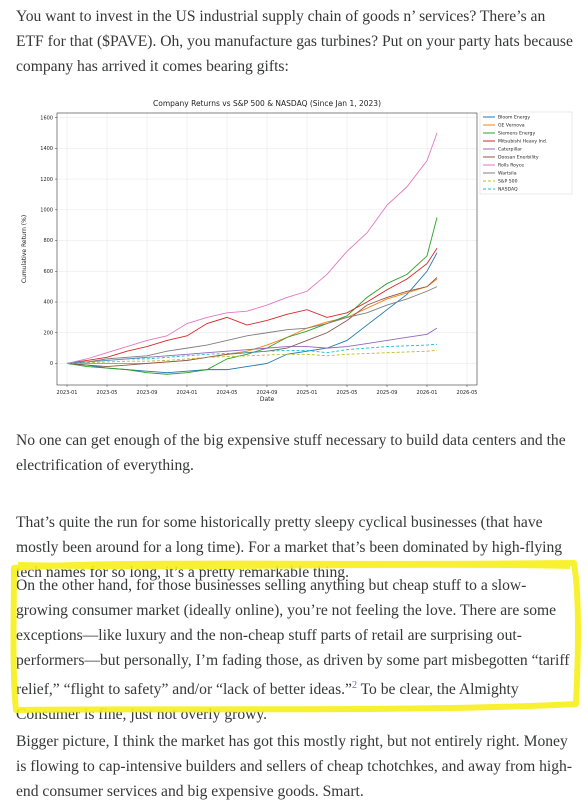  I want to click on legend-label: GE Vernova, so click(511, 126).